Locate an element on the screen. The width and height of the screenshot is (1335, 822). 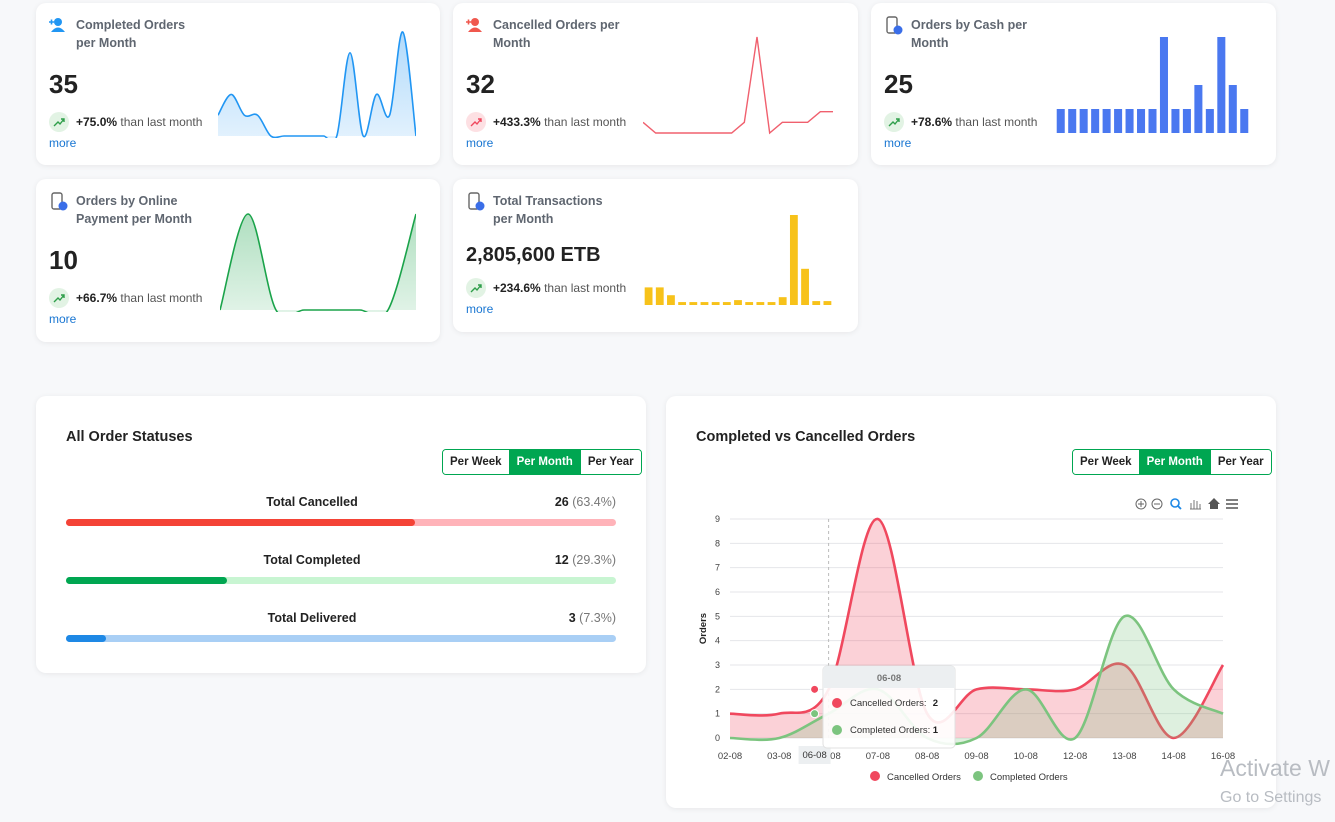
zoom-select is located at coordinates (1175, 503).